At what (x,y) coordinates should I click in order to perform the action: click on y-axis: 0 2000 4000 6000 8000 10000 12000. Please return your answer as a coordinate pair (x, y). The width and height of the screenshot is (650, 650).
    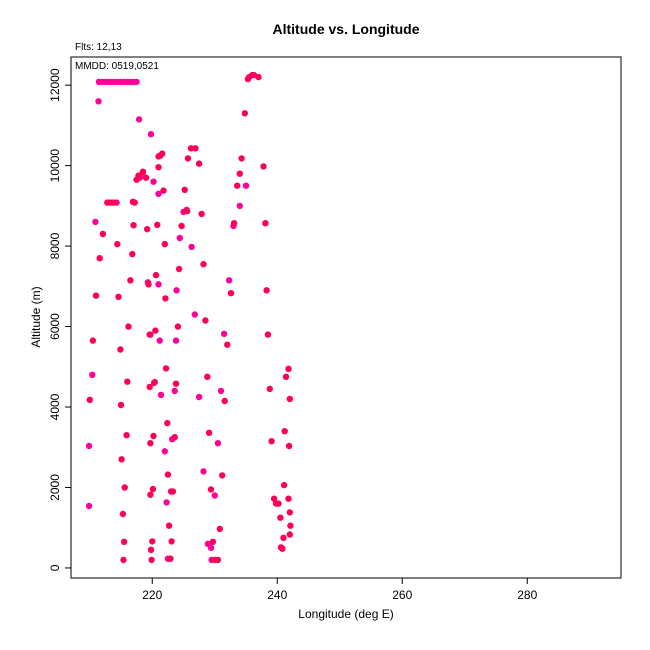
    Looking at the image, I should click on (60, 319).